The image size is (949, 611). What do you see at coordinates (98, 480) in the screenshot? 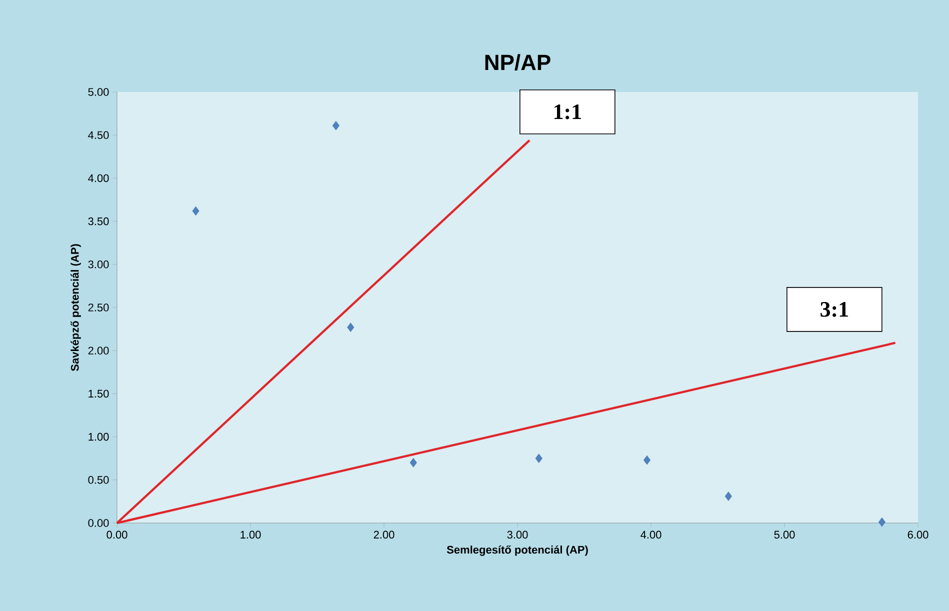
I see `y-tick-label: 0.50` at bounding box center [98, 480].